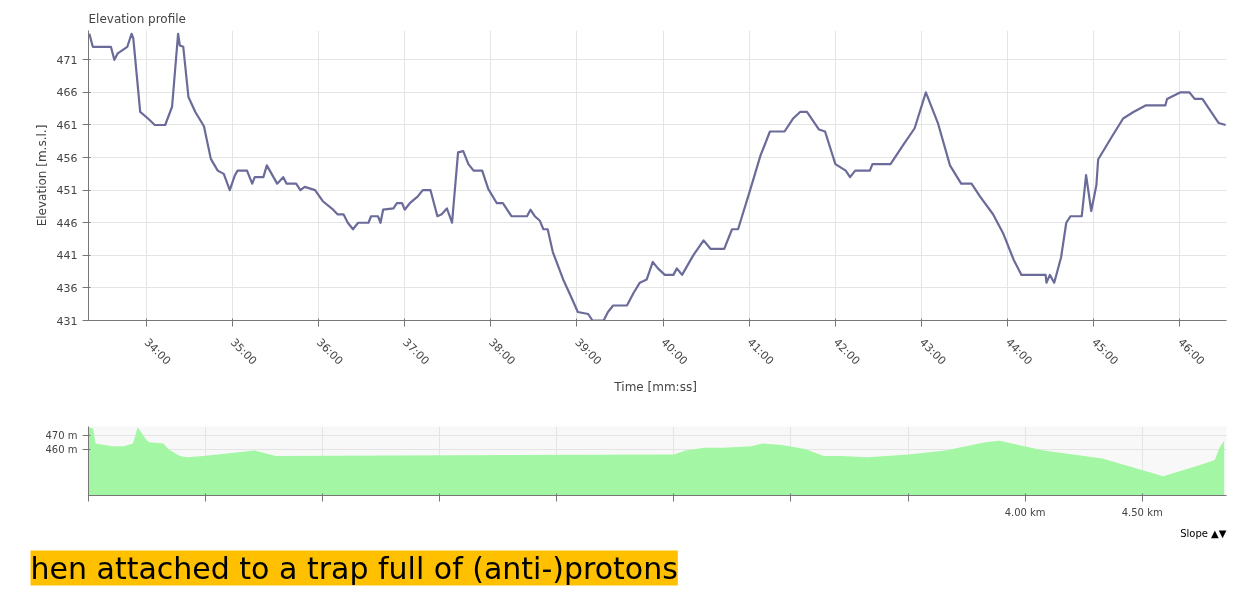 Image resolution: width=1238 pixels, height=595 pixels. What do you see at coordinates (67, 158) in the screenshot?
I see `y-tick-label: 456` at bounding box center [67, 158].